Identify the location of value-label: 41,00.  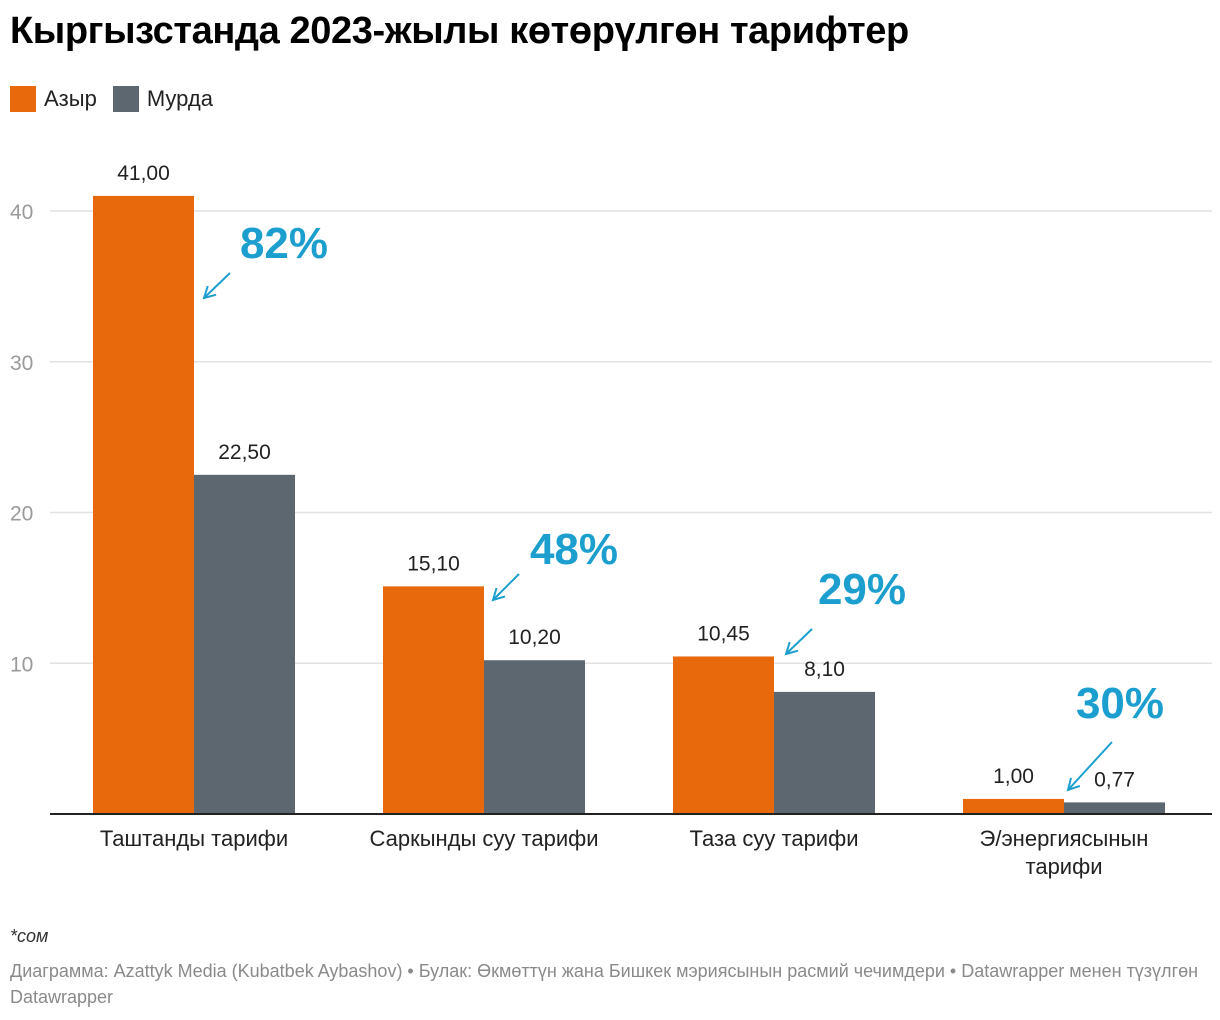
(143, 173).